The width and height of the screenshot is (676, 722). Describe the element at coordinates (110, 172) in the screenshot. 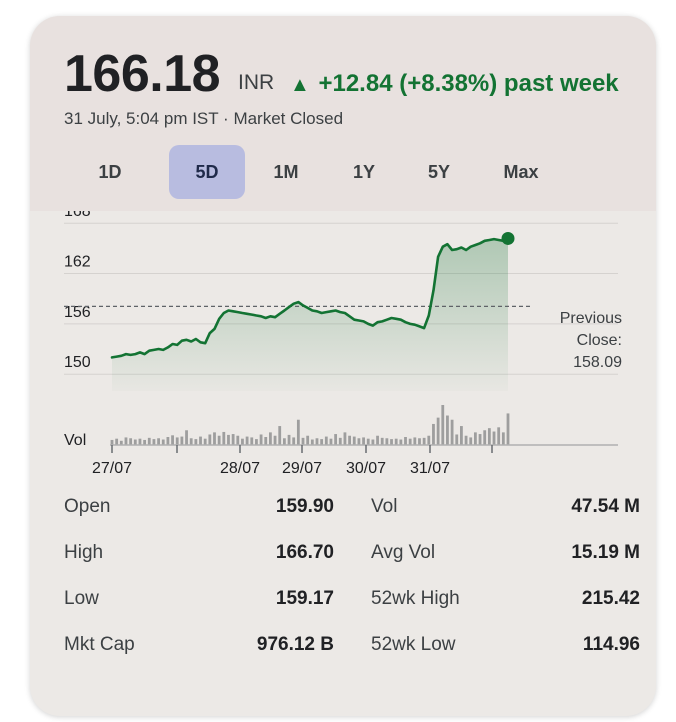

I see `tab-1d: 1D` at that location.